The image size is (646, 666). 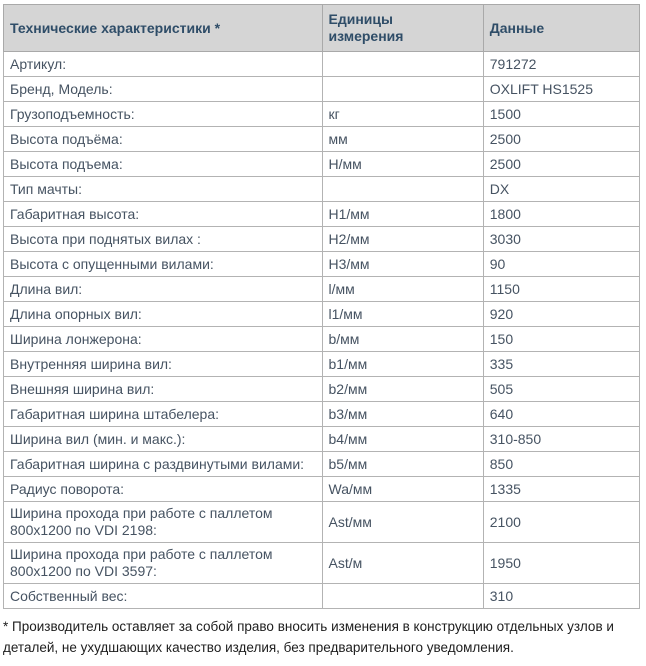 What do you see at coordinates (402, 522) in the screenshot?
I see `cell-unit: Ast/мм` at bounding box center [402, 522].